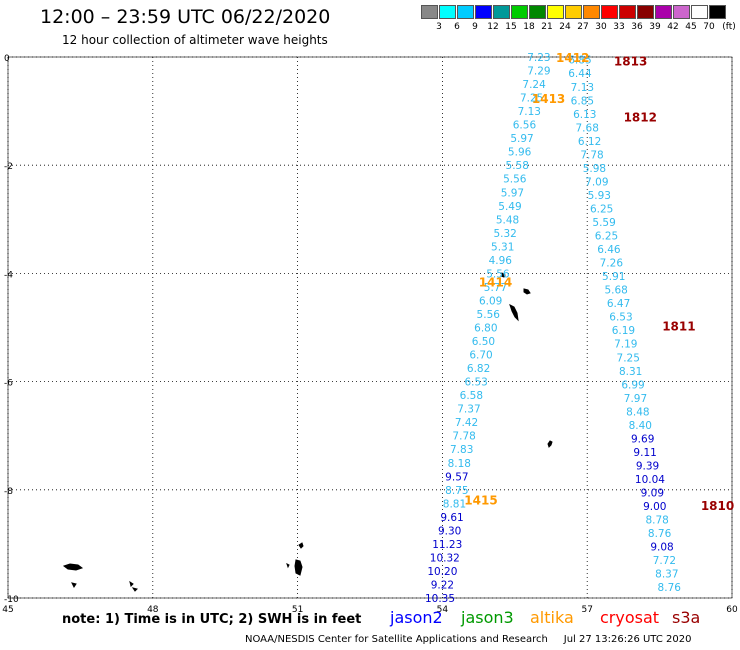 The width and height of the screenshot is (740, 650). What do you see at coordinates (673, 27) in the screenshot?
I see `colorbar-tick: 42` at bounding box center [673, 27].